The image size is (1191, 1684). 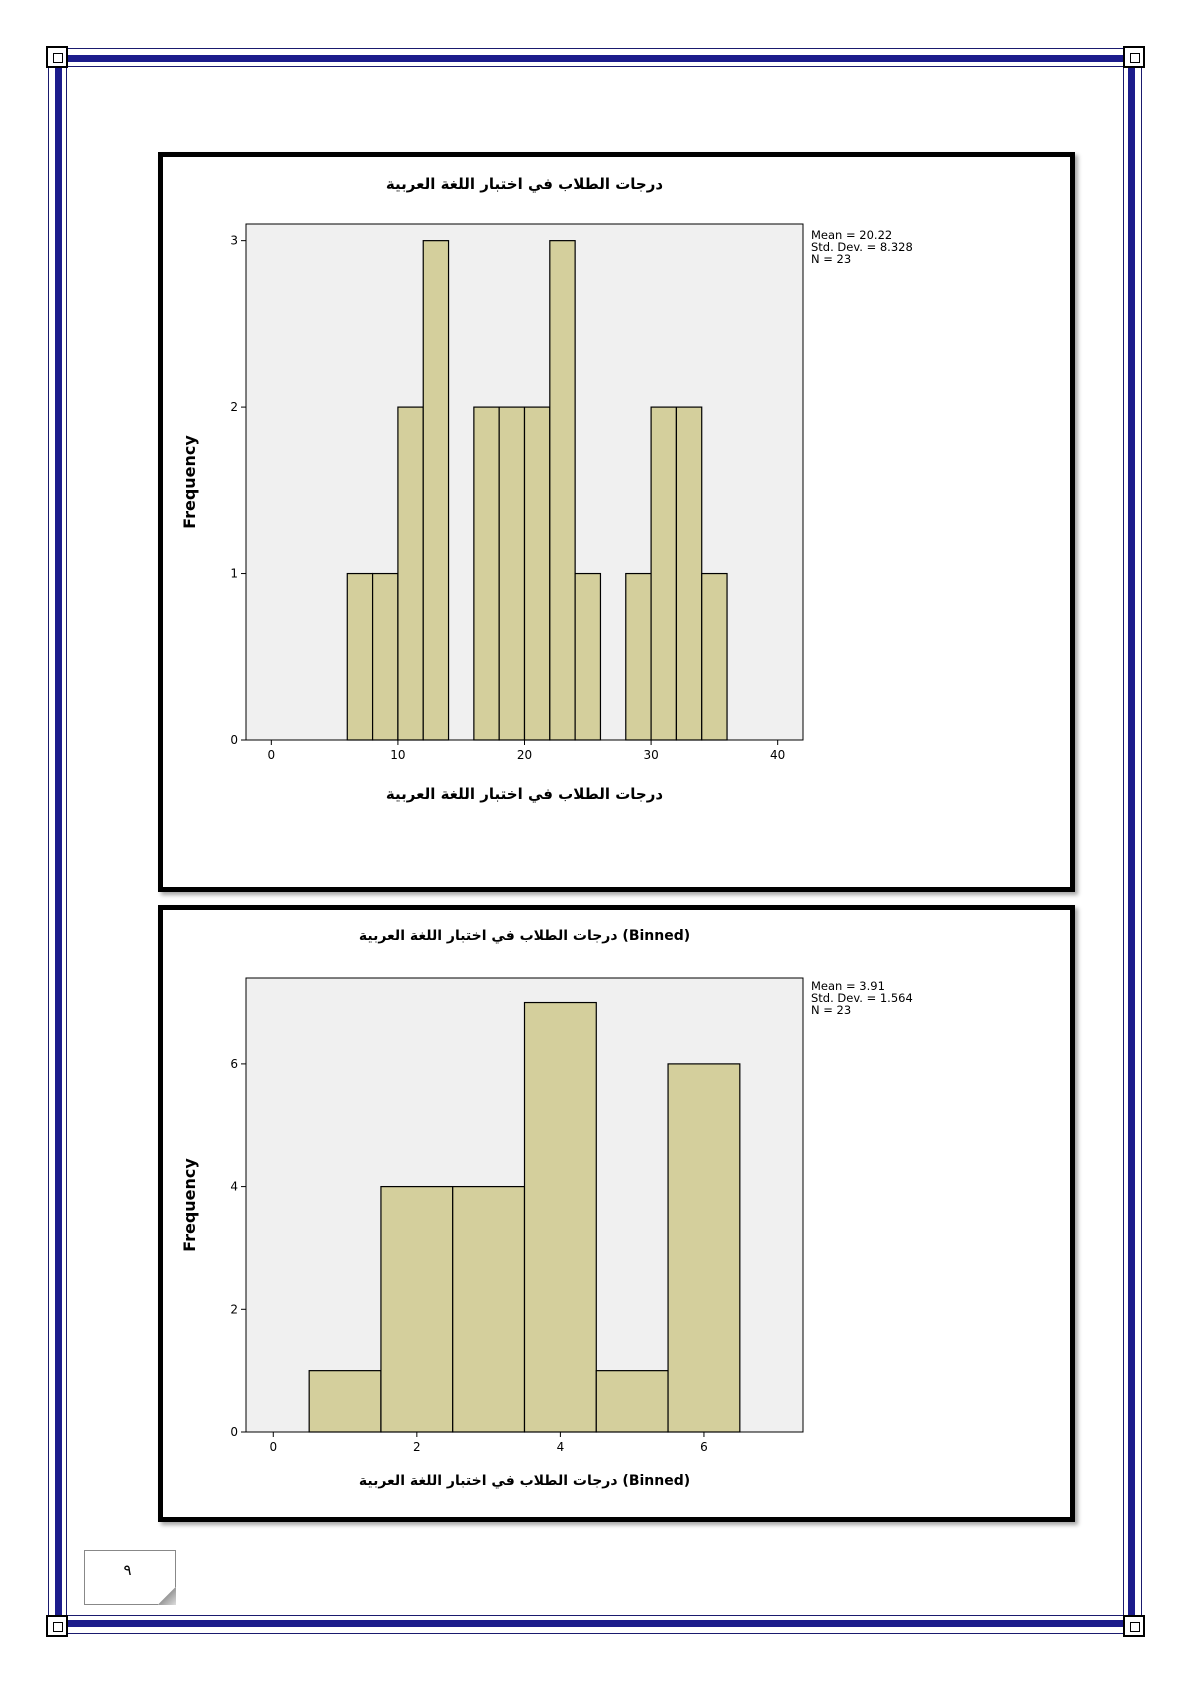 What do you see at coordinates (524, 794) in the screenshot?
I see `x-axis-label: درجات الطلاب في اختبار اللغة العربية` at bounding box center [524, 794].